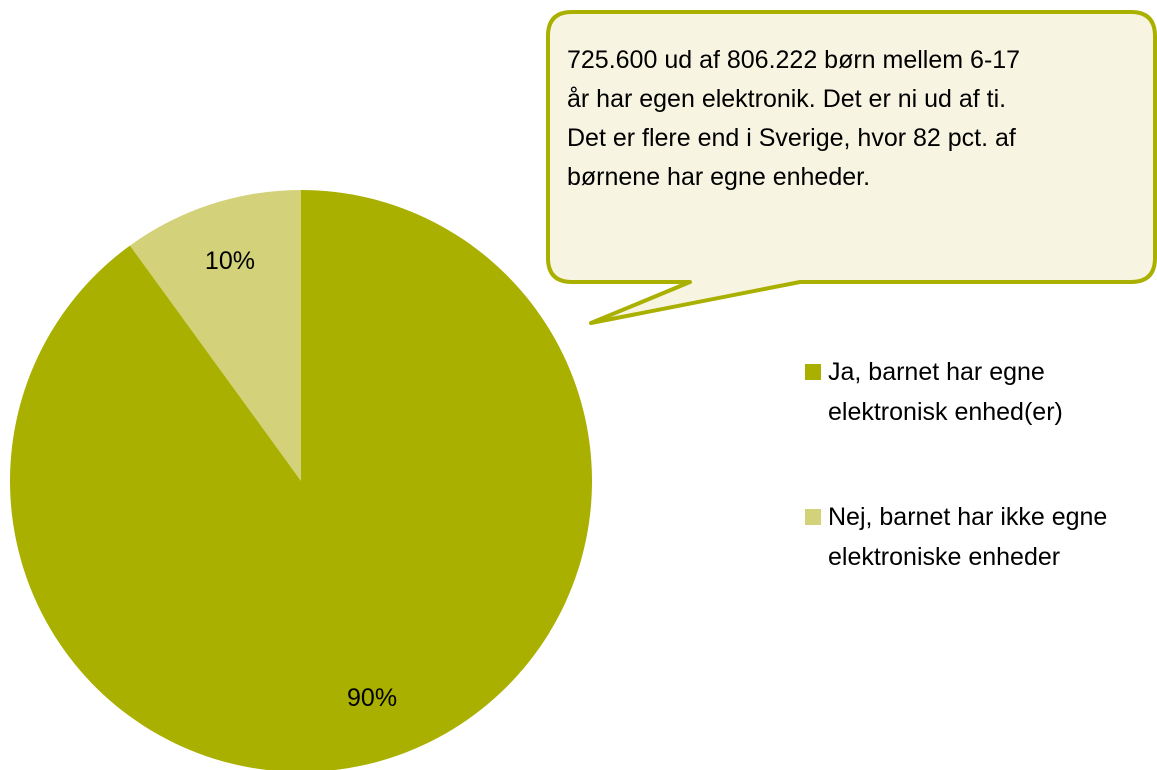 This screenshot has width=1157, height=770. What do you see at coordinates (230, 261) in the screenshot?
I see `slice-label: 10%` at bounding box center [230, 261].